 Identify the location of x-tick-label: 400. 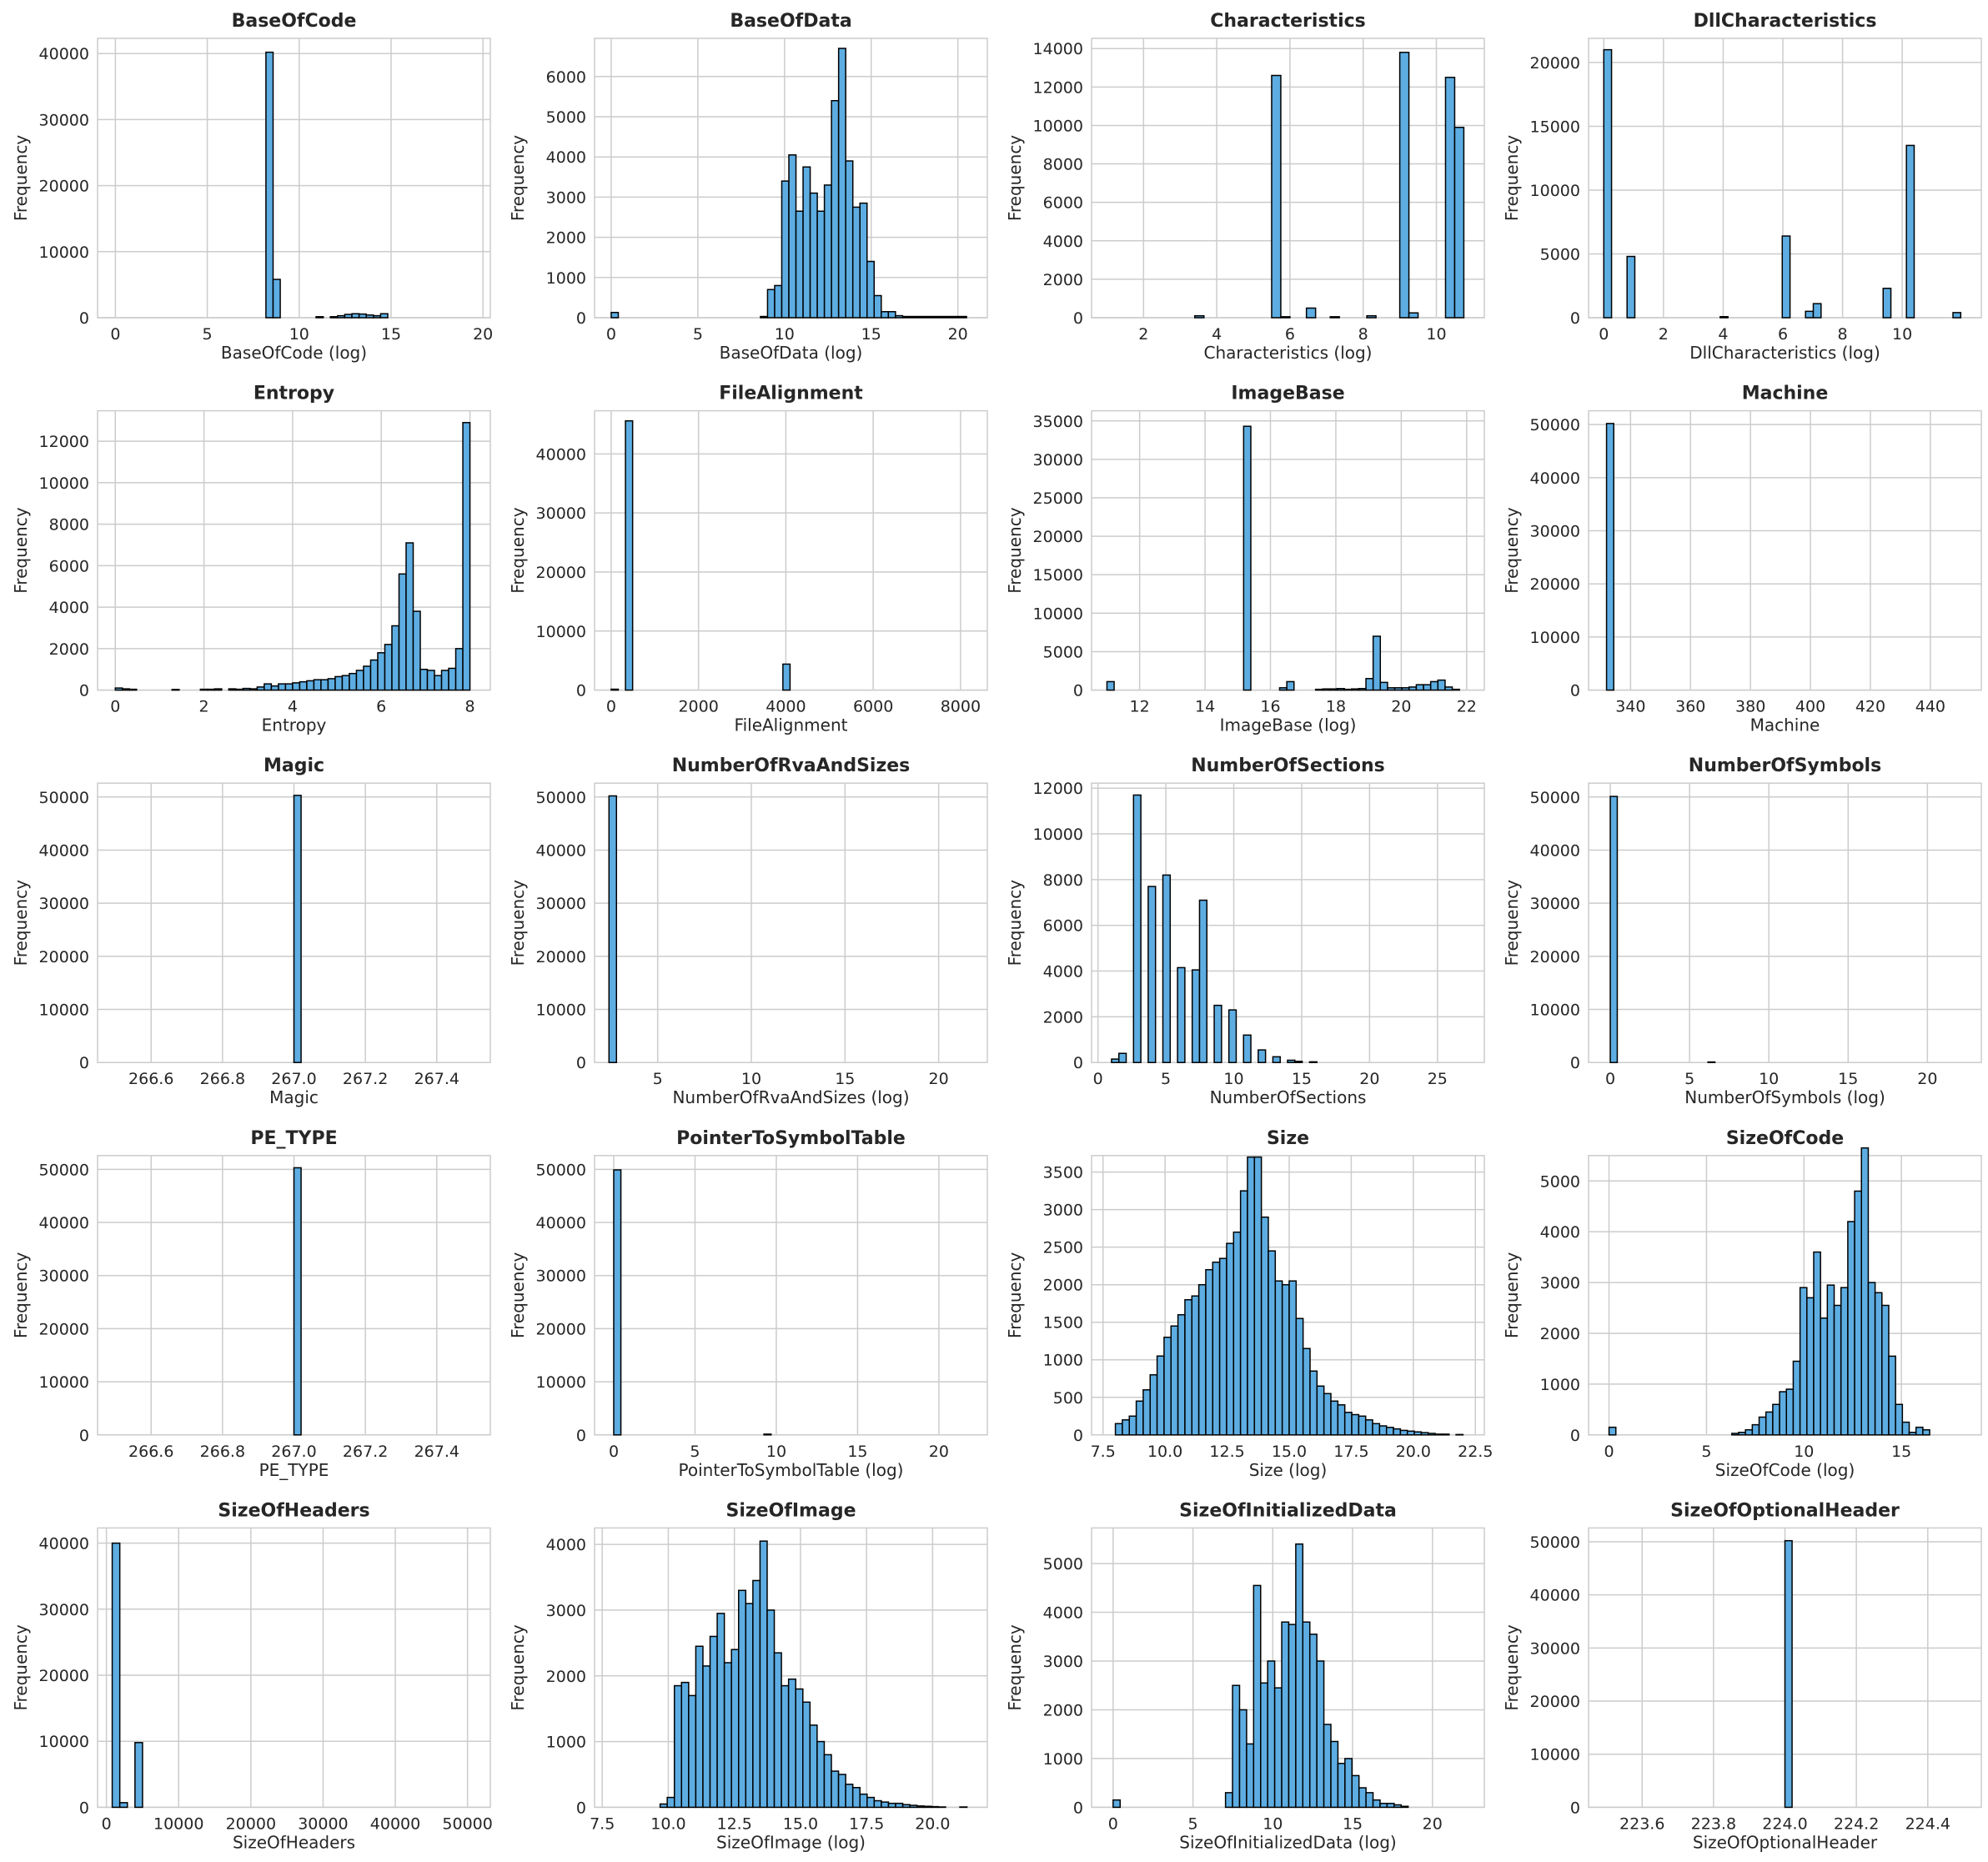
(1810, 707).